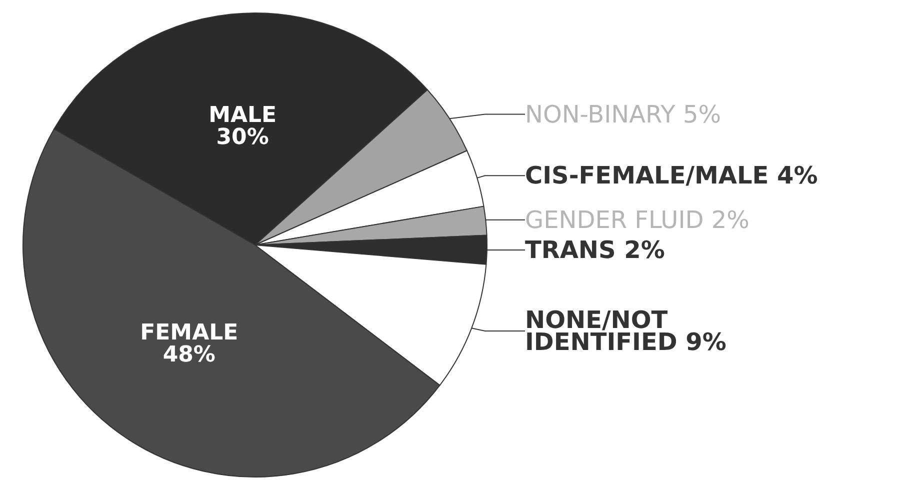 Image resolution: width=905 pixels, height=480 pixels. What do you see at coordinates (625, 331) in the screenshot?
I see `slice-label: NONE/NOT IDENTIFIED 9%` at bounding box center [625, 331].